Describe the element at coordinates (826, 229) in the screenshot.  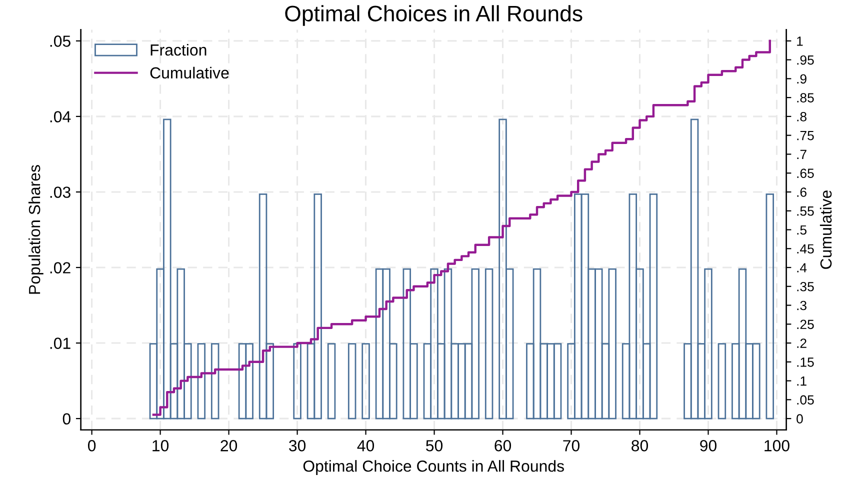
I see `y2-axis-title: Cumulative` at that location.